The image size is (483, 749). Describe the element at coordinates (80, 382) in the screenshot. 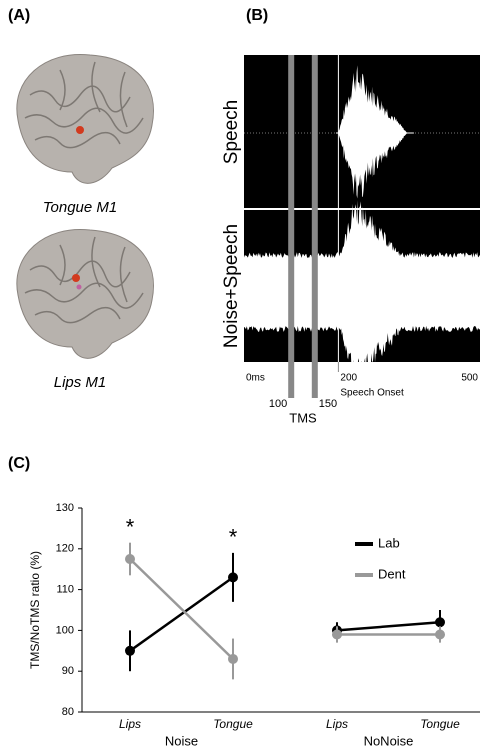

I see `caption: Lips M1` at that location.